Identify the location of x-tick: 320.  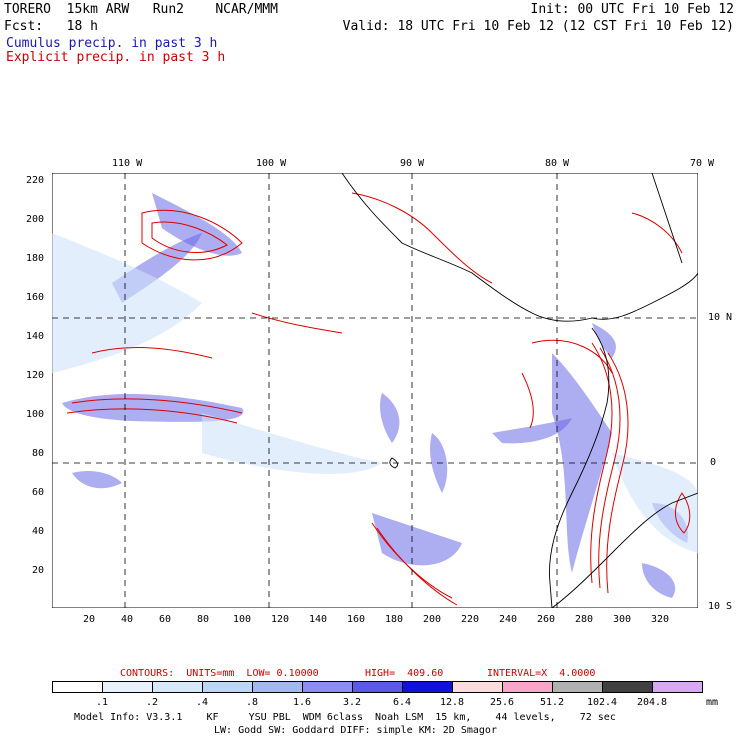
(660, 619).